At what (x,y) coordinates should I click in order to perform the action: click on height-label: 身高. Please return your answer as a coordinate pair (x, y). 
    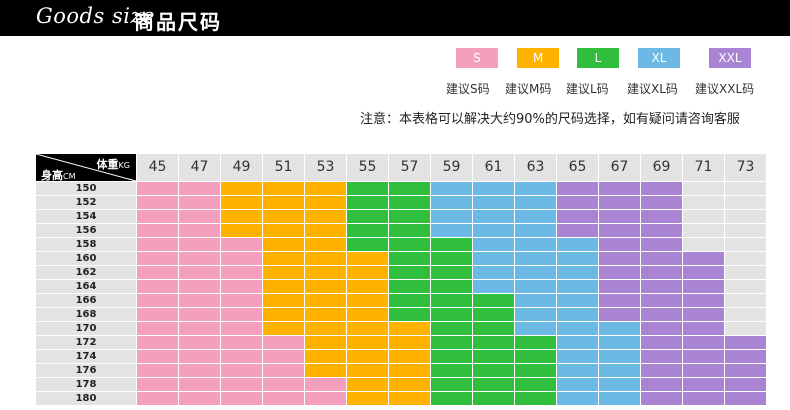
    Looking at the image, I should click on (52, 175).